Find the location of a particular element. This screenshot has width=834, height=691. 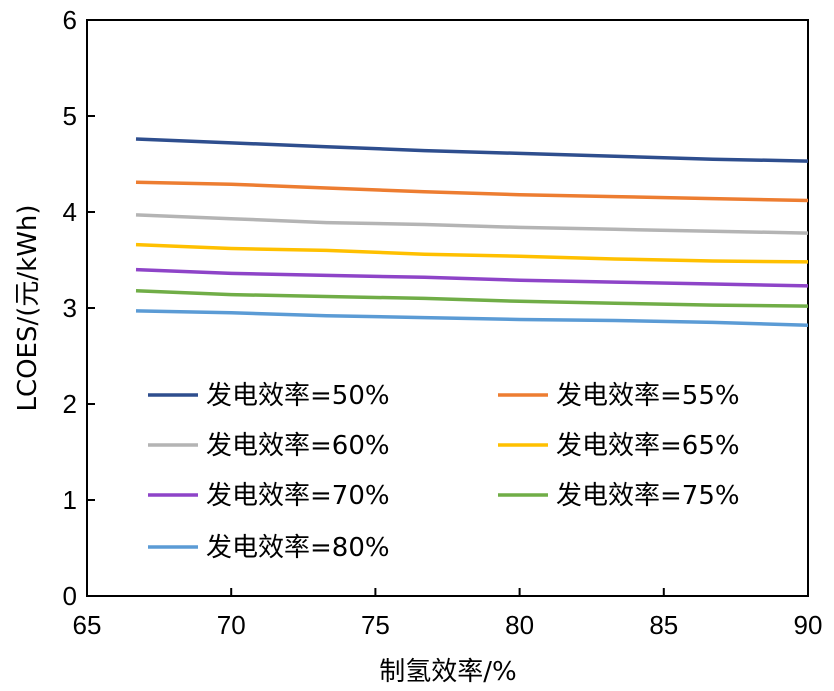

y-tick-label: 0 is located at coordinates (70, 596).